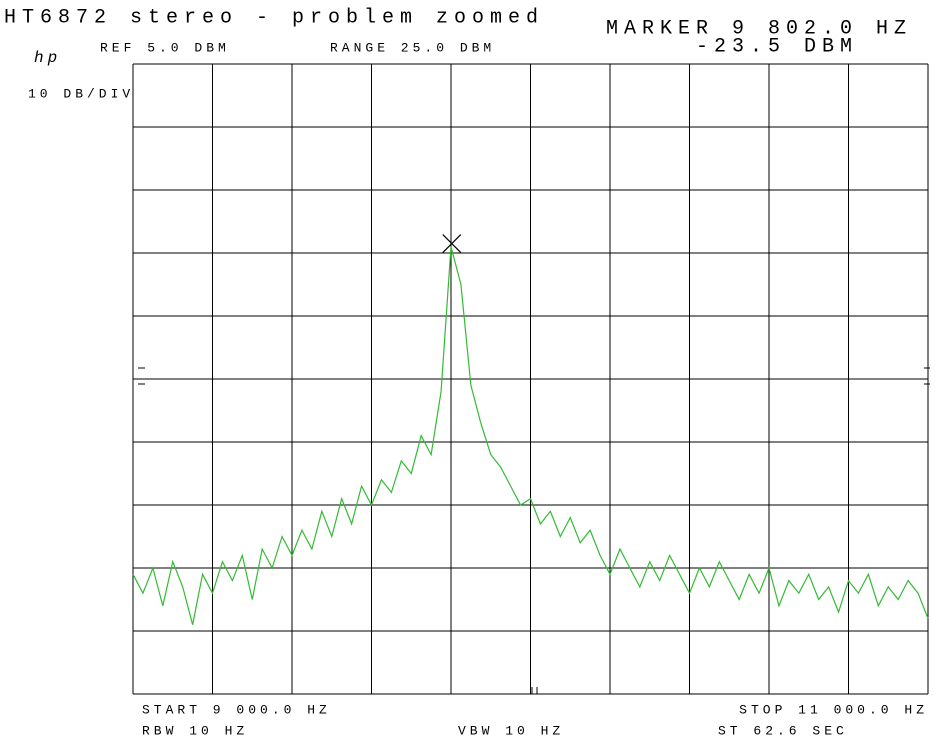 Image resolution: width=950 pixels, height=747 pixels. What do you see at coordinates (47, 58) in the screenshot?
I see `logo: hp` at bounding box center [47, 58].